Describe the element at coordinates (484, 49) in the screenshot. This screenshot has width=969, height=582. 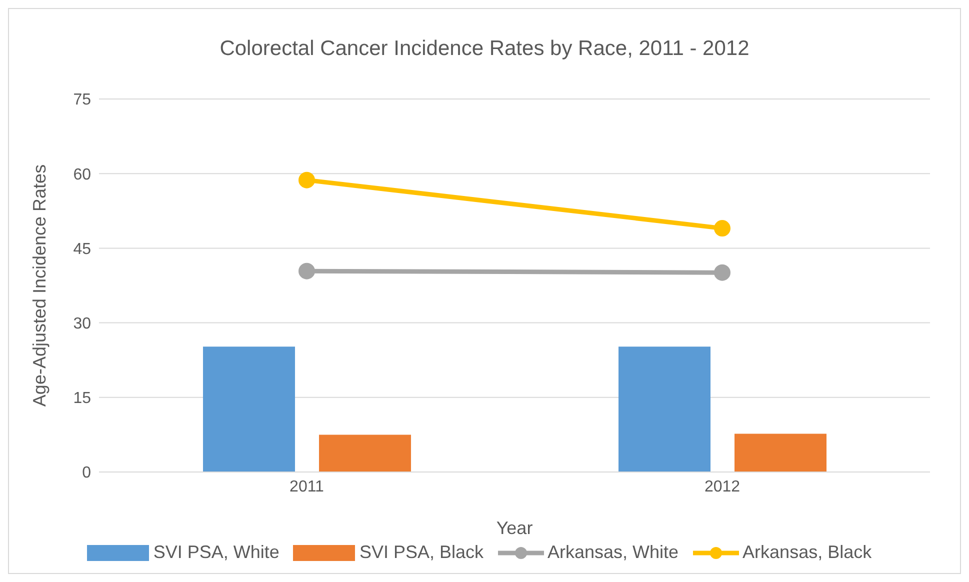
I see `chart-title: Colorectal Cancer Incidence Rates by Race, 2011 - 2012` at that location.